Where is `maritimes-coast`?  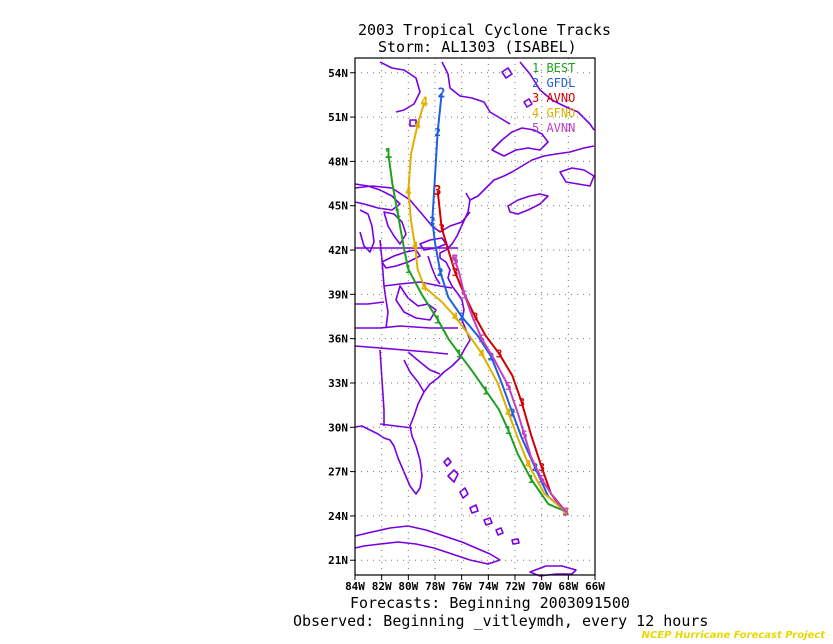
maritimes-coast is located at coordinates (532, 173).